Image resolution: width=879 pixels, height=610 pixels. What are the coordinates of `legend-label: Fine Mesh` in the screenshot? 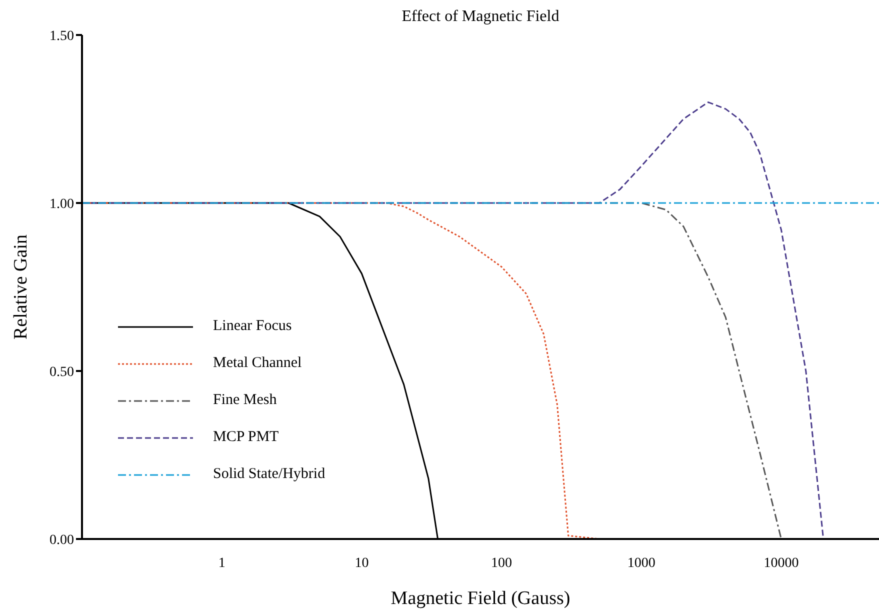 It's located at (245, 400).